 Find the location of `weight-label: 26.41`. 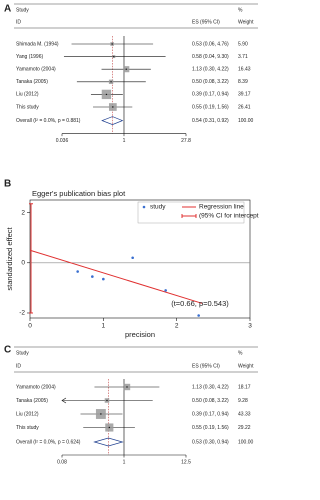

weight-label: 26.41 is located at coordinates (244, 107).